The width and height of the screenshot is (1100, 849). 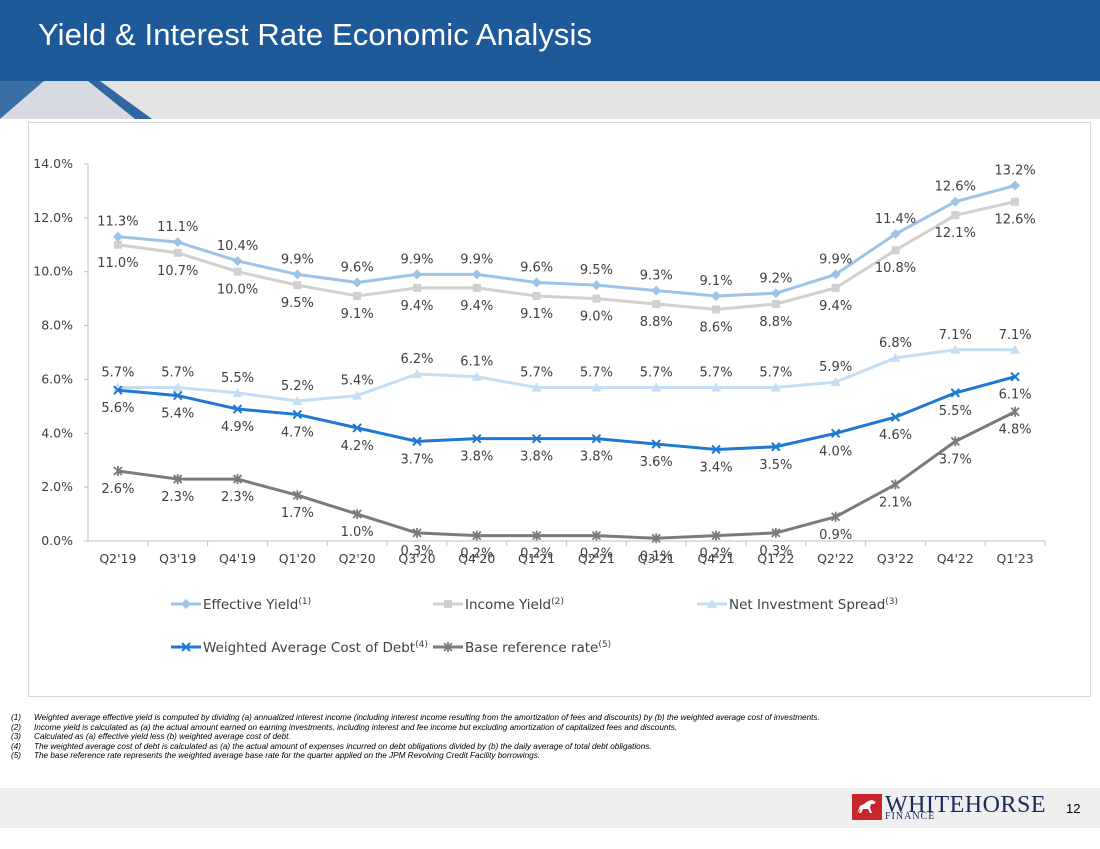 I want to click on legend-superscript: (3), so click(x=891, y=602).